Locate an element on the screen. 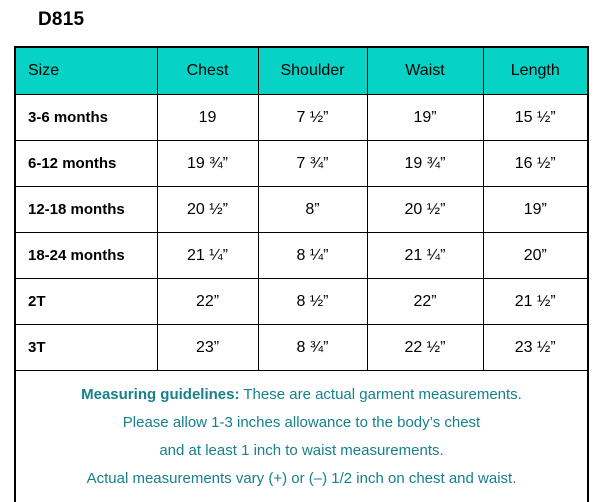 This screenshot has height=502, width=602. length-value: 23 ½” is located at coordinates (535, 347).